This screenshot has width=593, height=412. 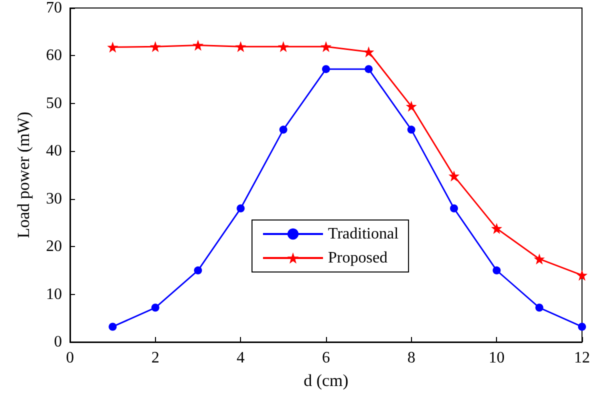 I want to click on y-tick-label: 10, so click(x=54, y=294).